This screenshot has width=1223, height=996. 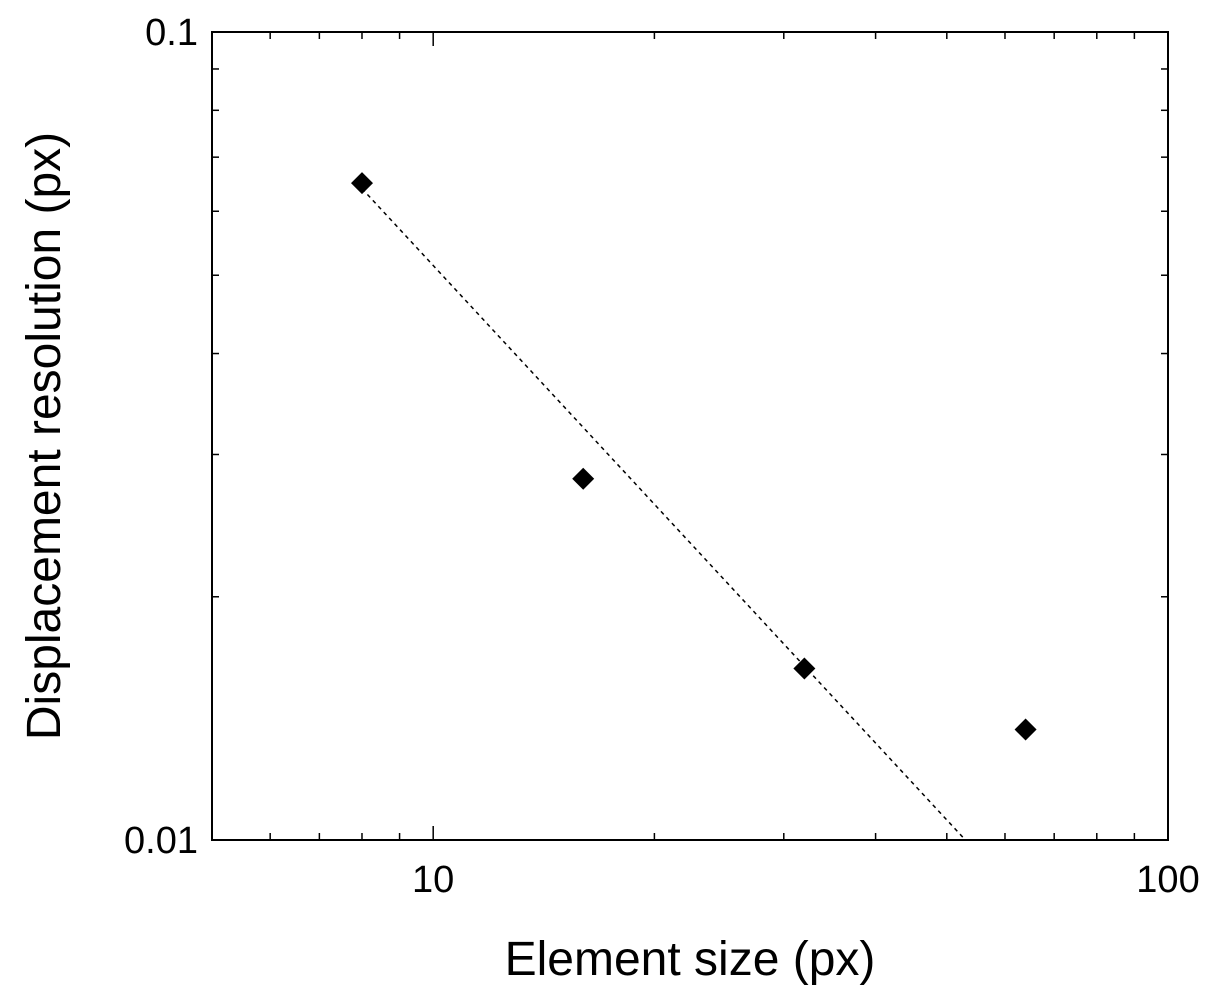 I want to click on y-tick-label-0-01: 0.01, so click(x=161, y=841).